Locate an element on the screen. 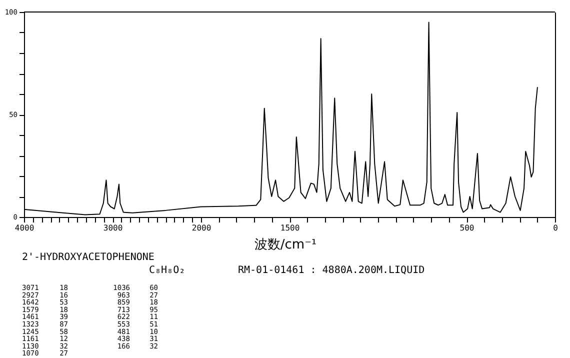 The height and width of the screenshot is (358, 570). x-tick-label: 500 is located at coordinates (467, 228).